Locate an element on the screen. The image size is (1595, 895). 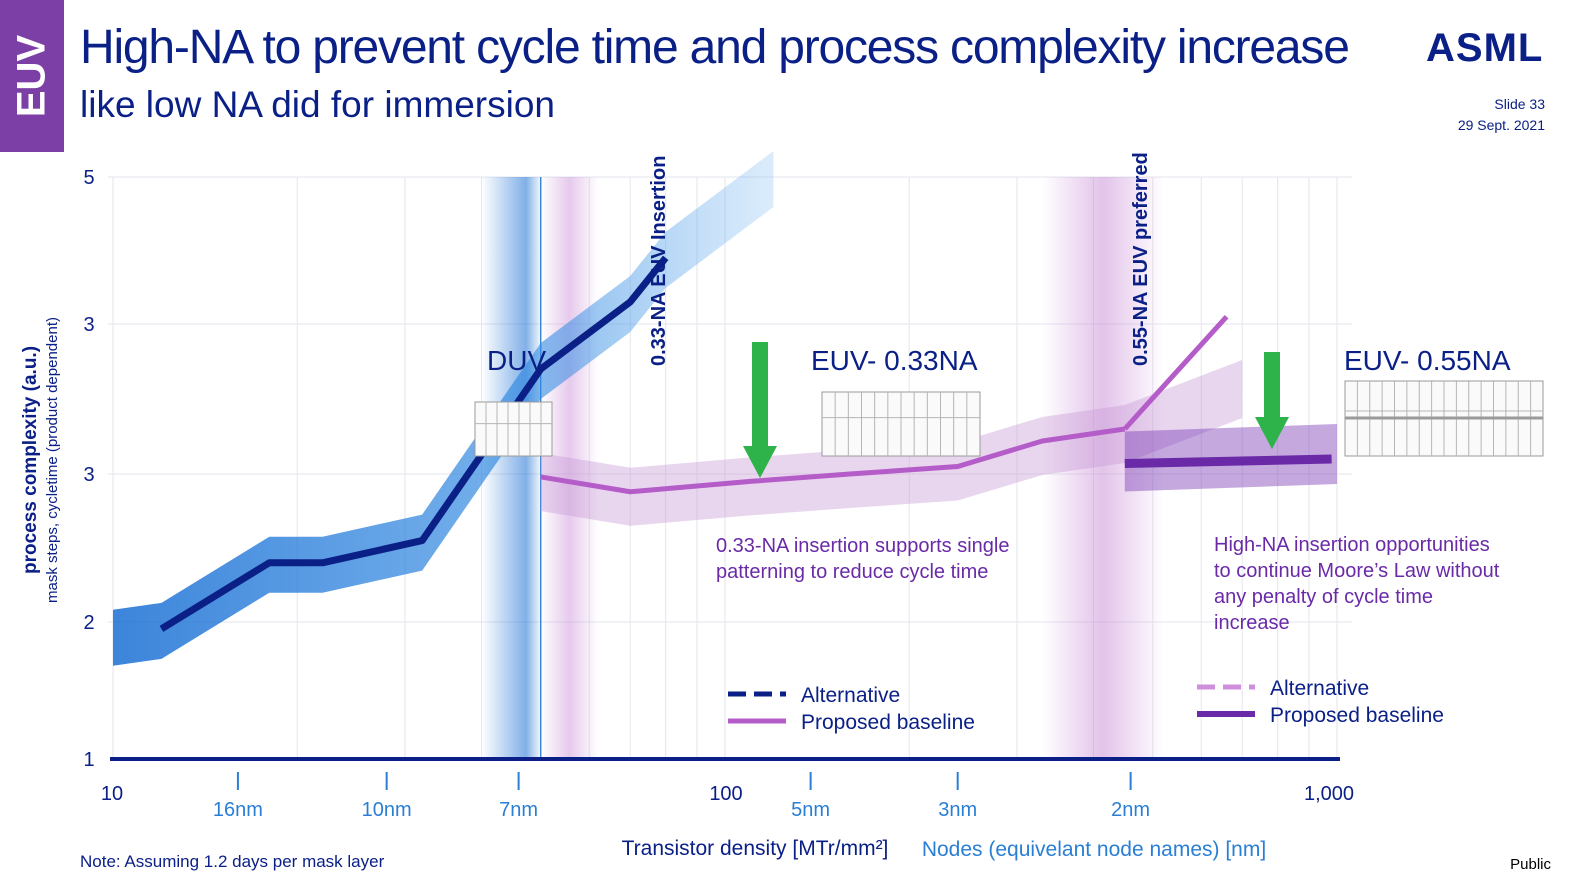
asml-logo: ASML is located at coordinates (1485, 48).